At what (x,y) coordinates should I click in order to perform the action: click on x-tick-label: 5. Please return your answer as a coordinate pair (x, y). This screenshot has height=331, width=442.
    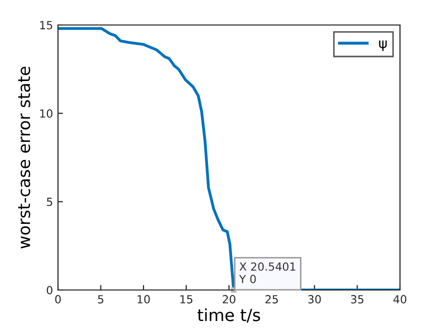
    Looking at the image, I should click on (101, 299).